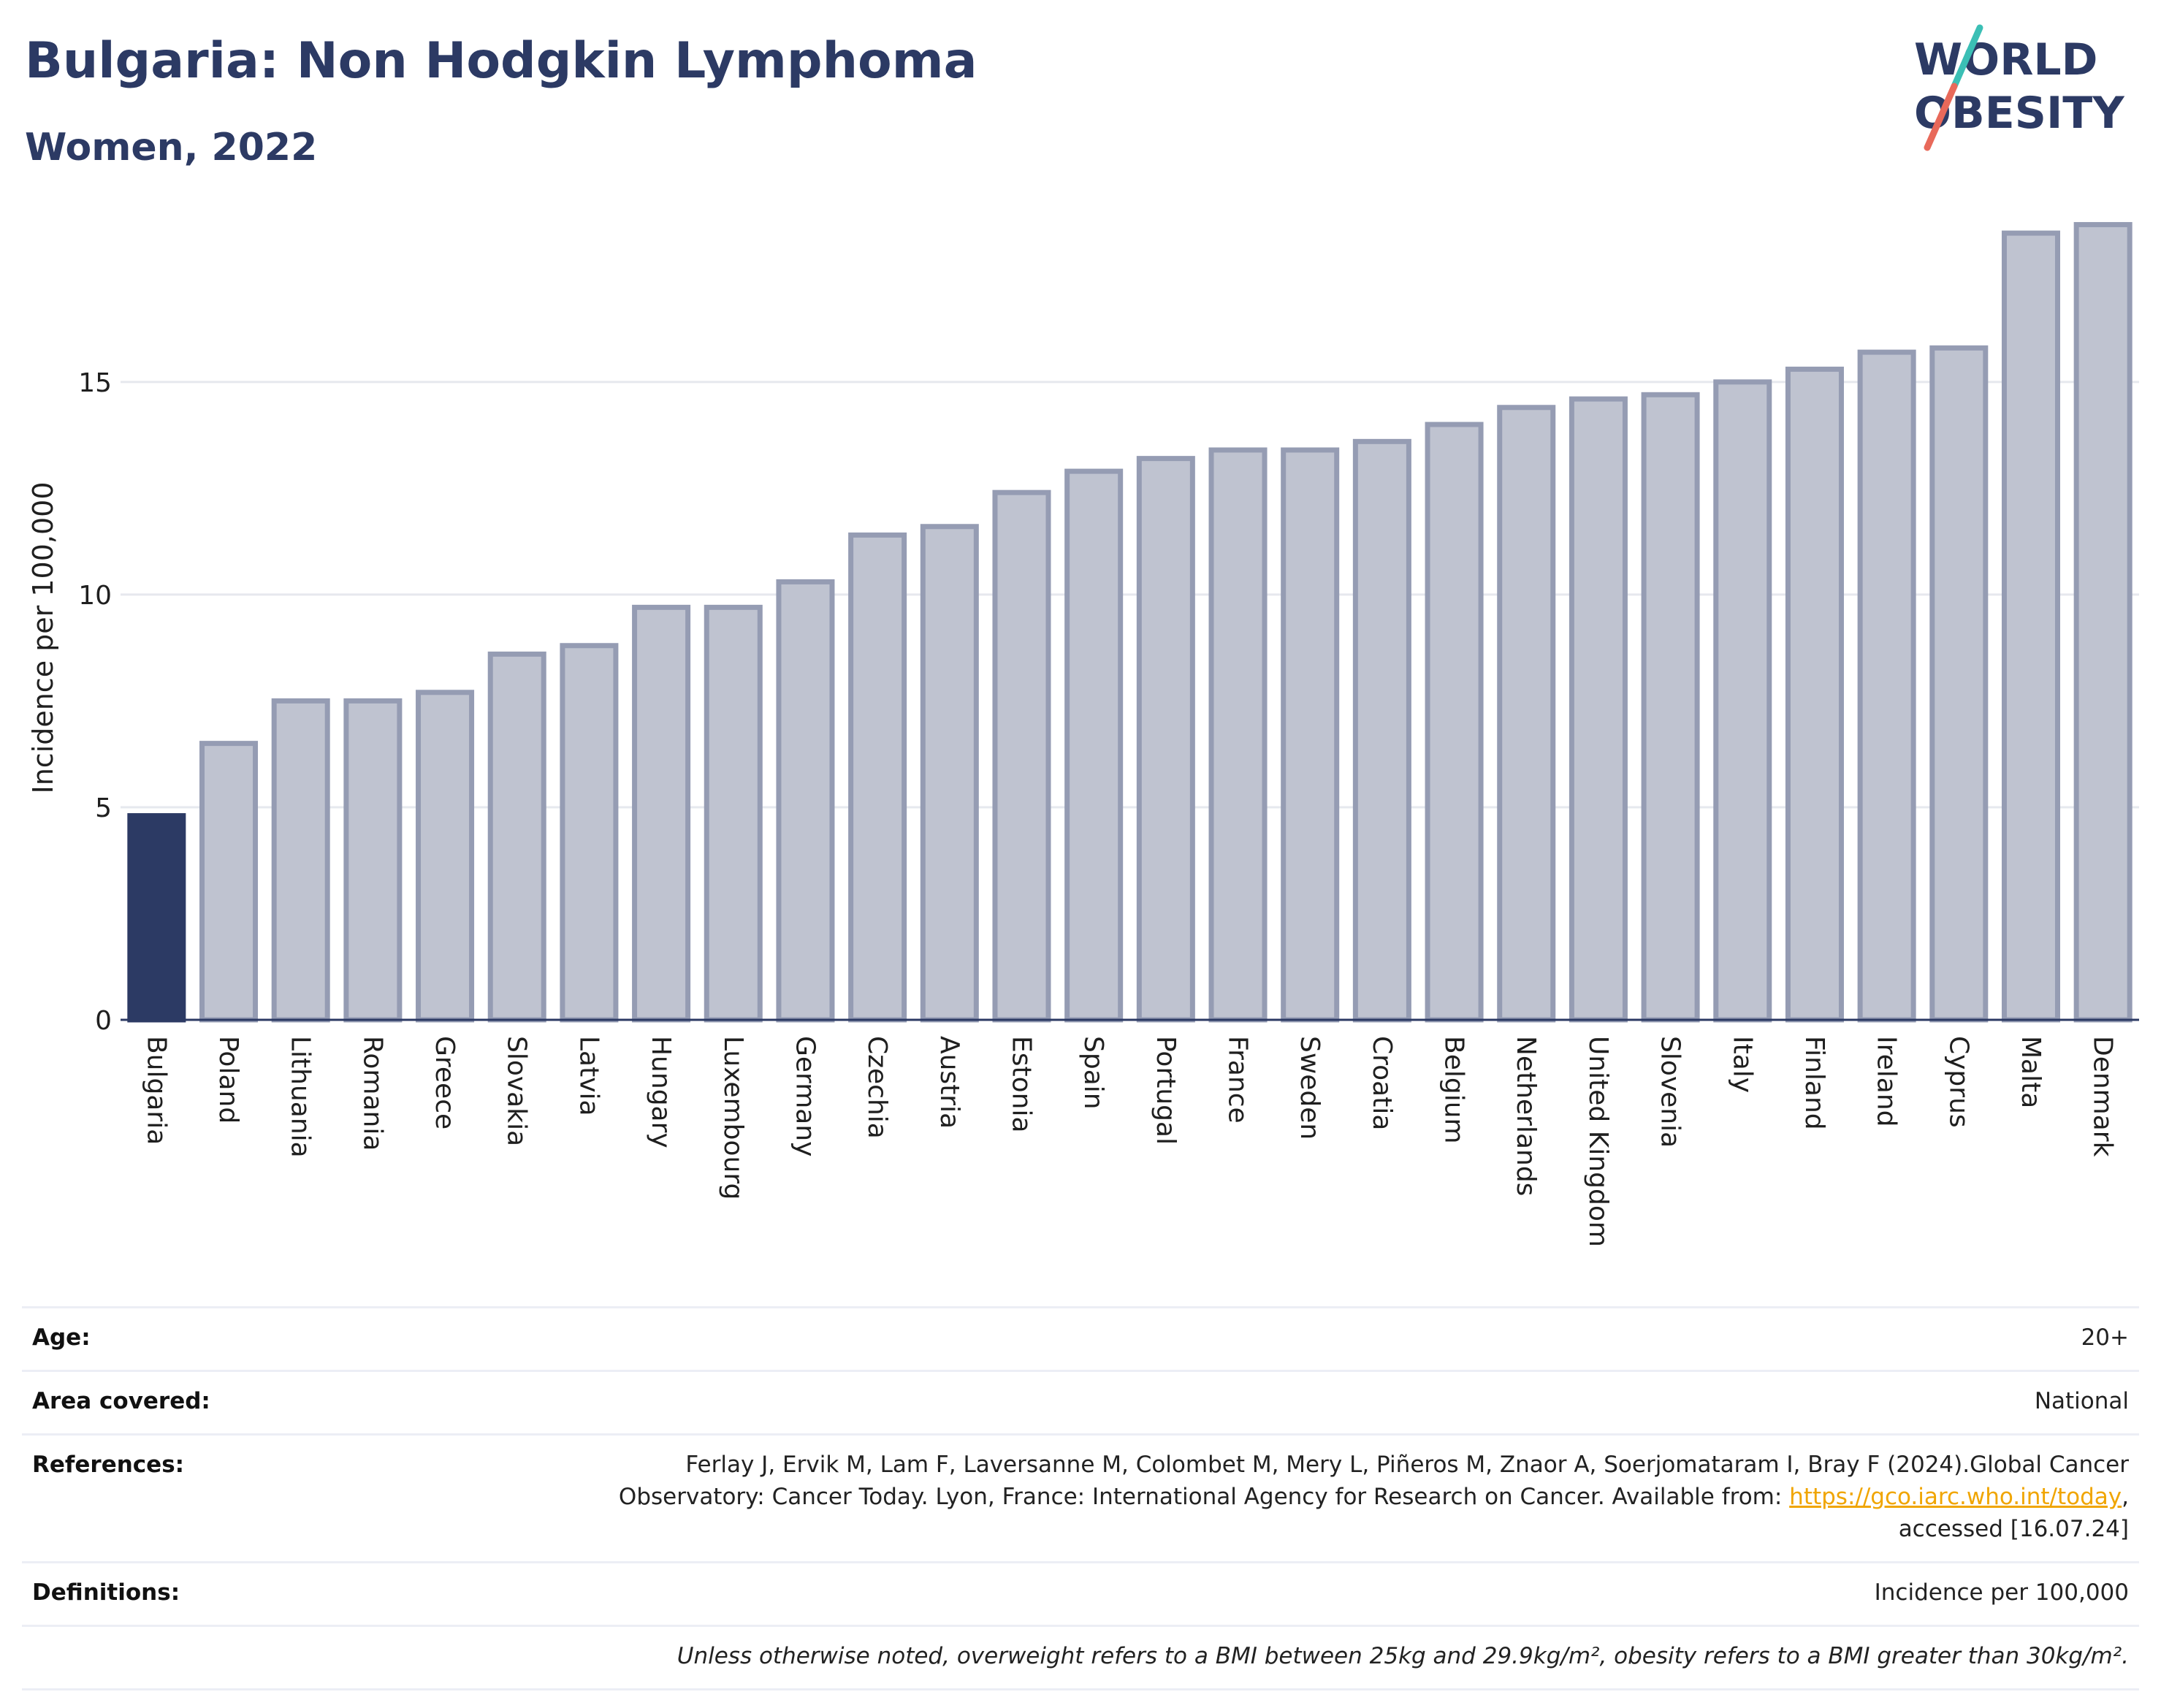  I want to click on bar-denmark, so click(2103, 622).